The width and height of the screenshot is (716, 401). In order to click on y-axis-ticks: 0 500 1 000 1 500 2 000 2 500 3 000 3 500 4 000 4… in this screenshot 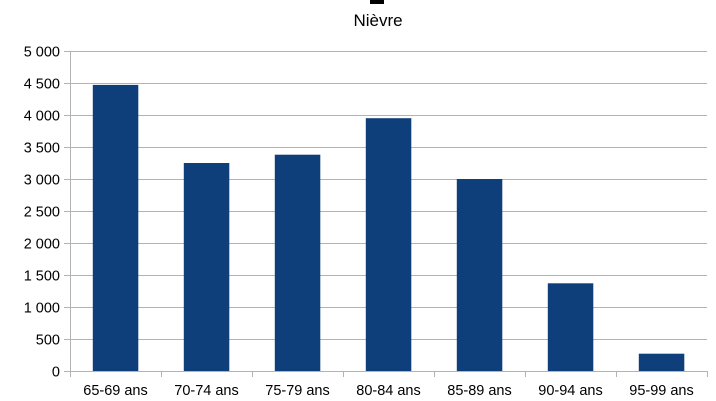, I will do `click(47, 213)`.